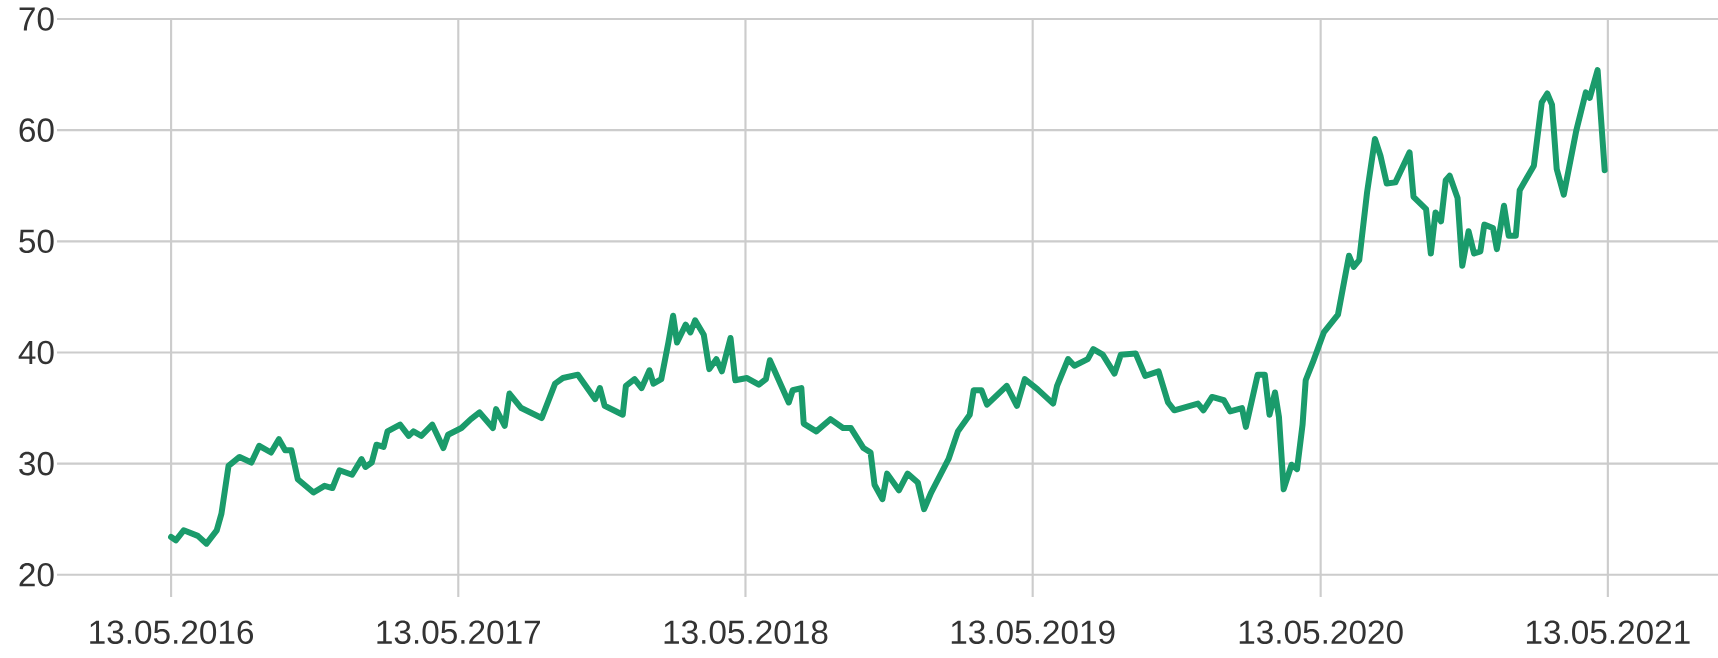 The height and width of the screenshot is (658, 1718). What do you see at coordinates (746, 632) in the screenshot?
I see `x-tick-label: 13.05.2018` at bounding box center [746, 632].